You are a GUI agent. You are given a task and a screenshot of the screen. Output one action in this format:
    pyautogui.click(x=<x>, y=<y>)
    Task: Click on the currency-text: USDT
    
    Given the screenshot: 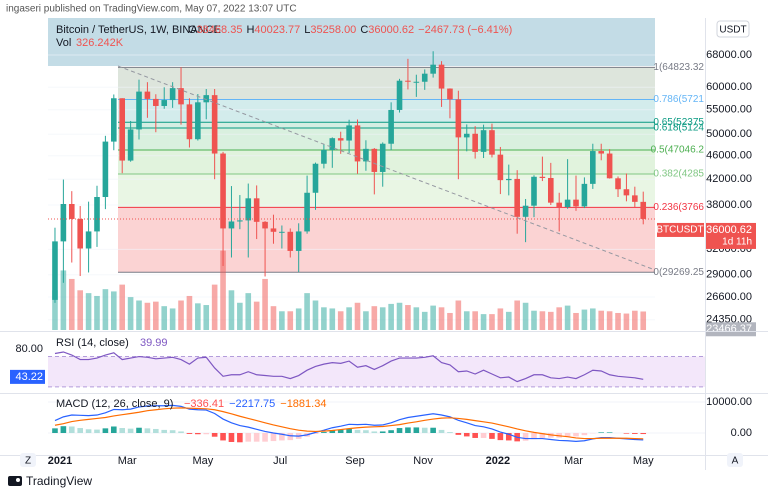 What is the action you would take?
    pyautogui.click(x=732, y=30)
    